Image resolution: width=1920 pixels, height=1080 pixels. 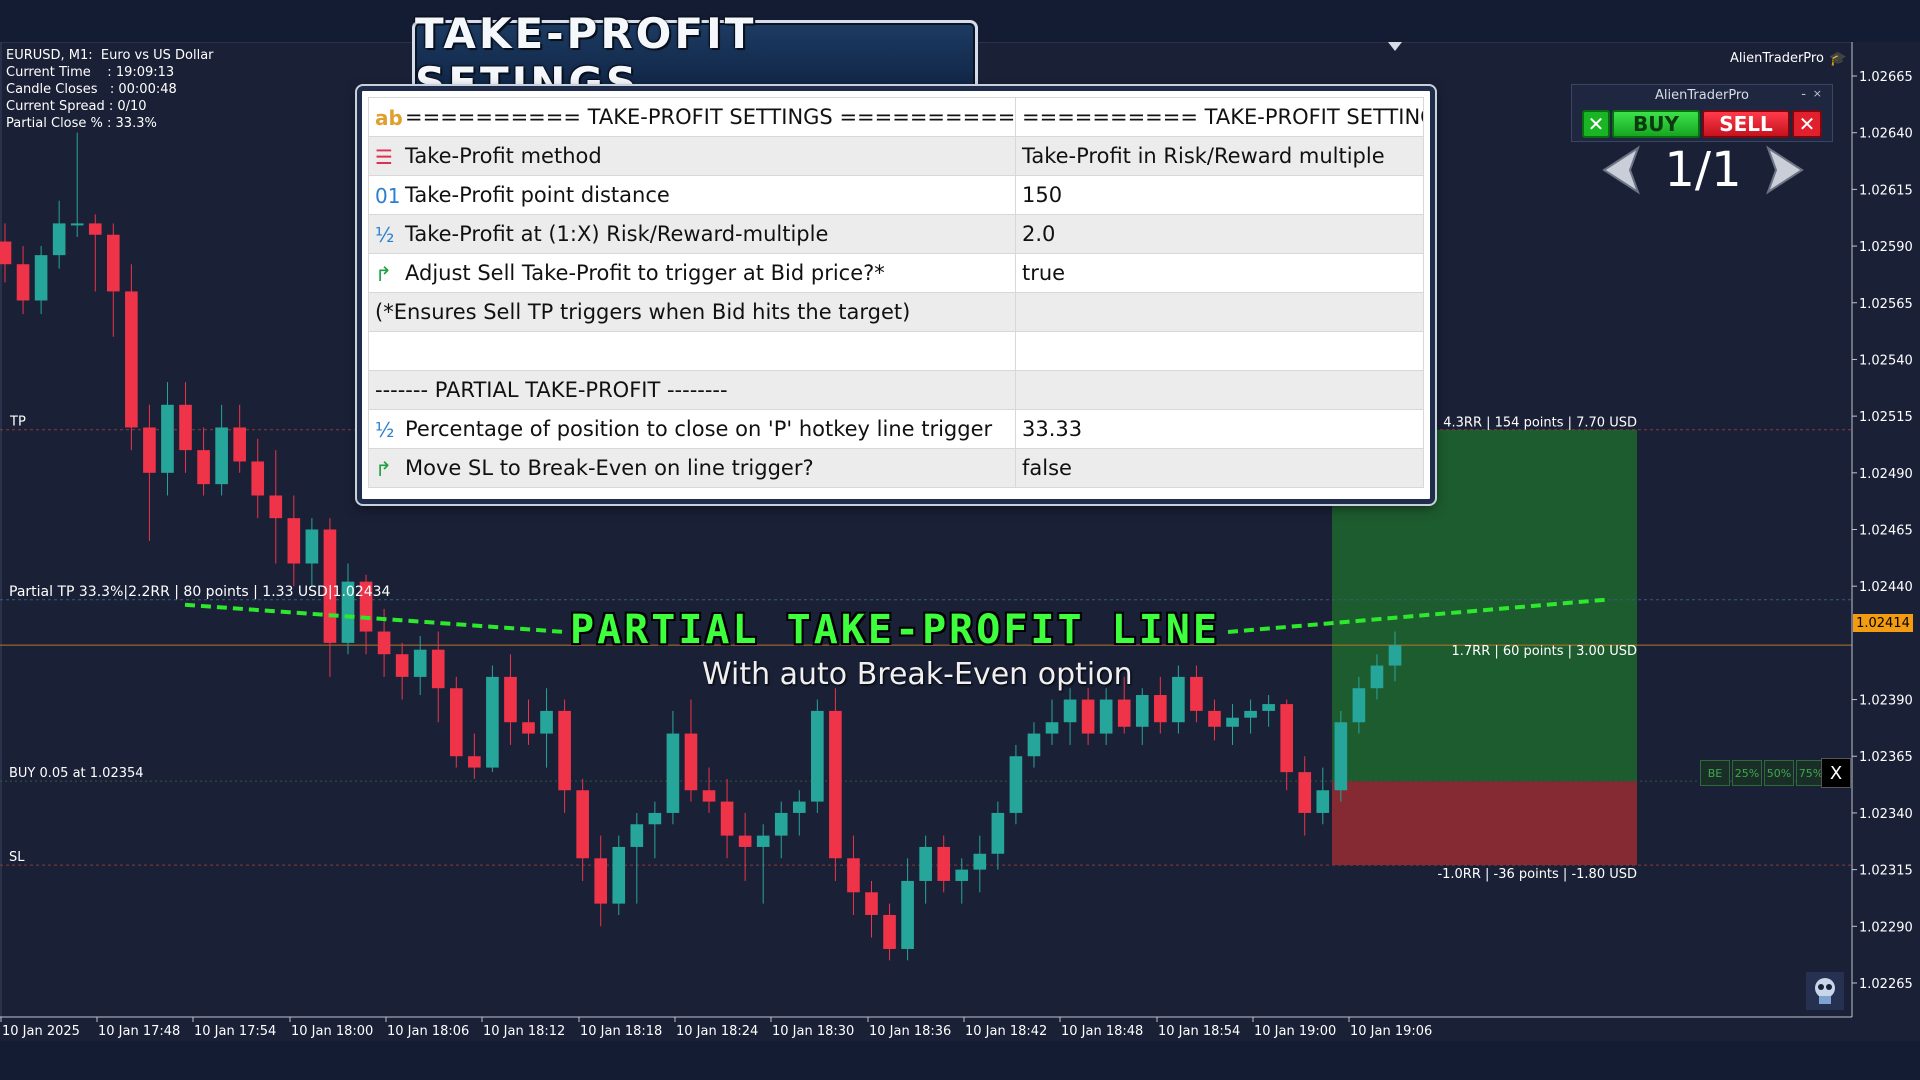 What do you see at coordinates (1746, 124) in the screenshot?
I see `sell-button: SELL` at bounding box center [1746, 124].